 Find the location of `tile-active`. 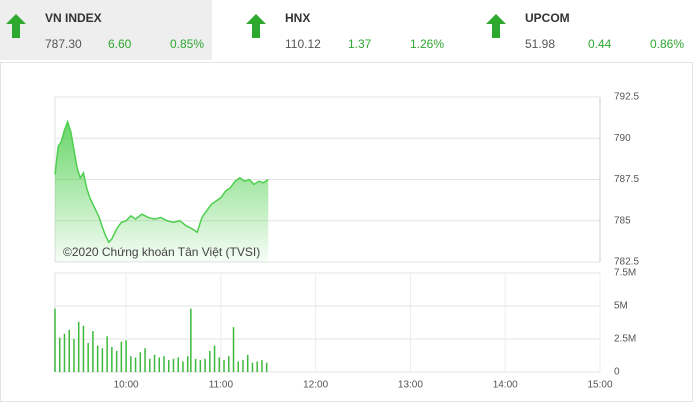

tile-active is located at coordinates (106, 30).